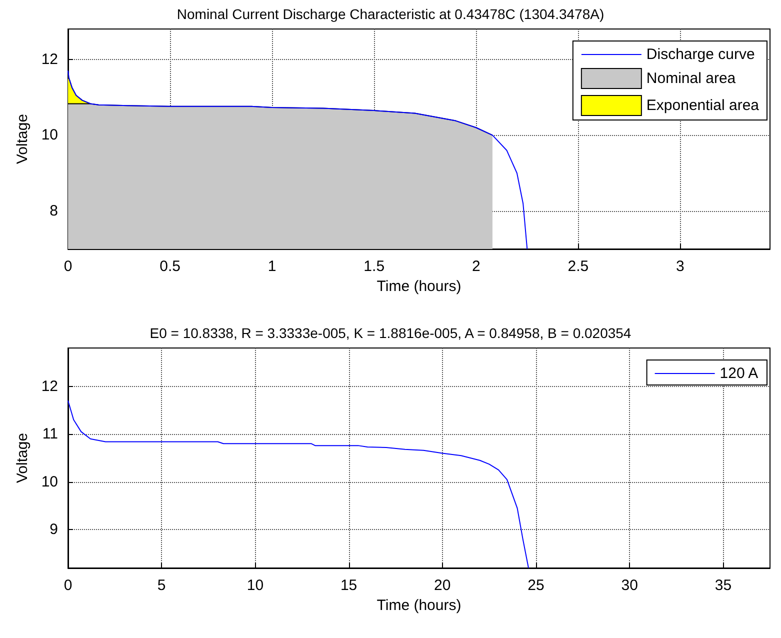  I want to click on x-tick-label: 30, so click(629, 585).